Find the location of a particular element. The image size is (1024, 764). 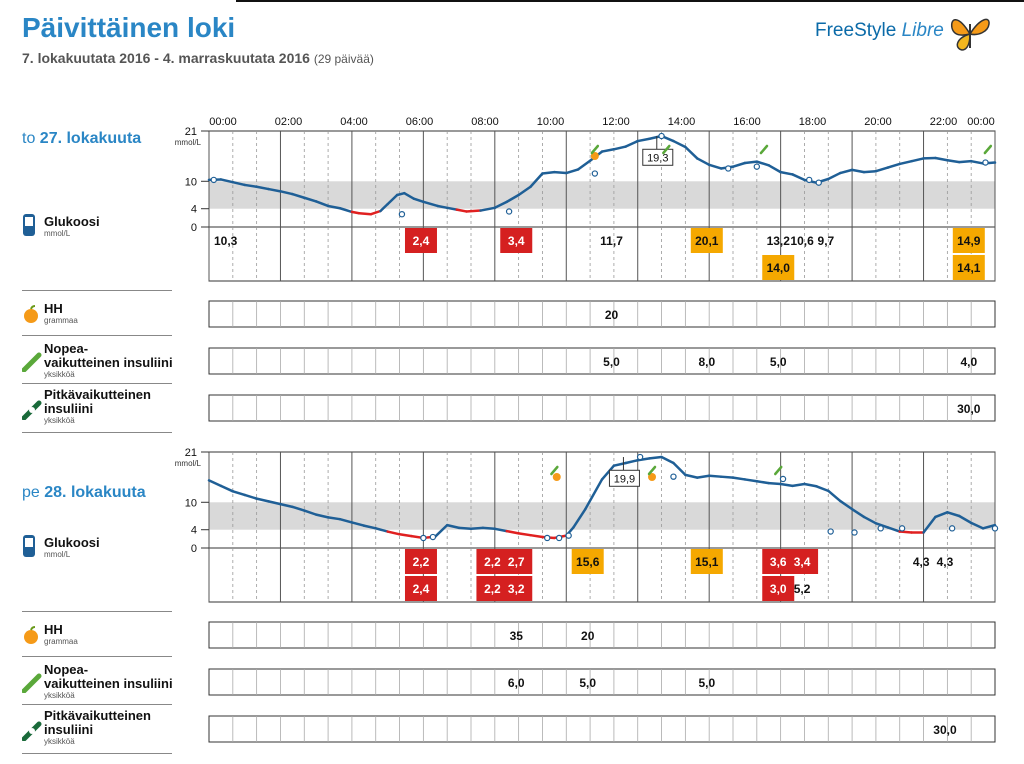

brand-freestyle: FreeStyle is located at coordinates (856, 30).